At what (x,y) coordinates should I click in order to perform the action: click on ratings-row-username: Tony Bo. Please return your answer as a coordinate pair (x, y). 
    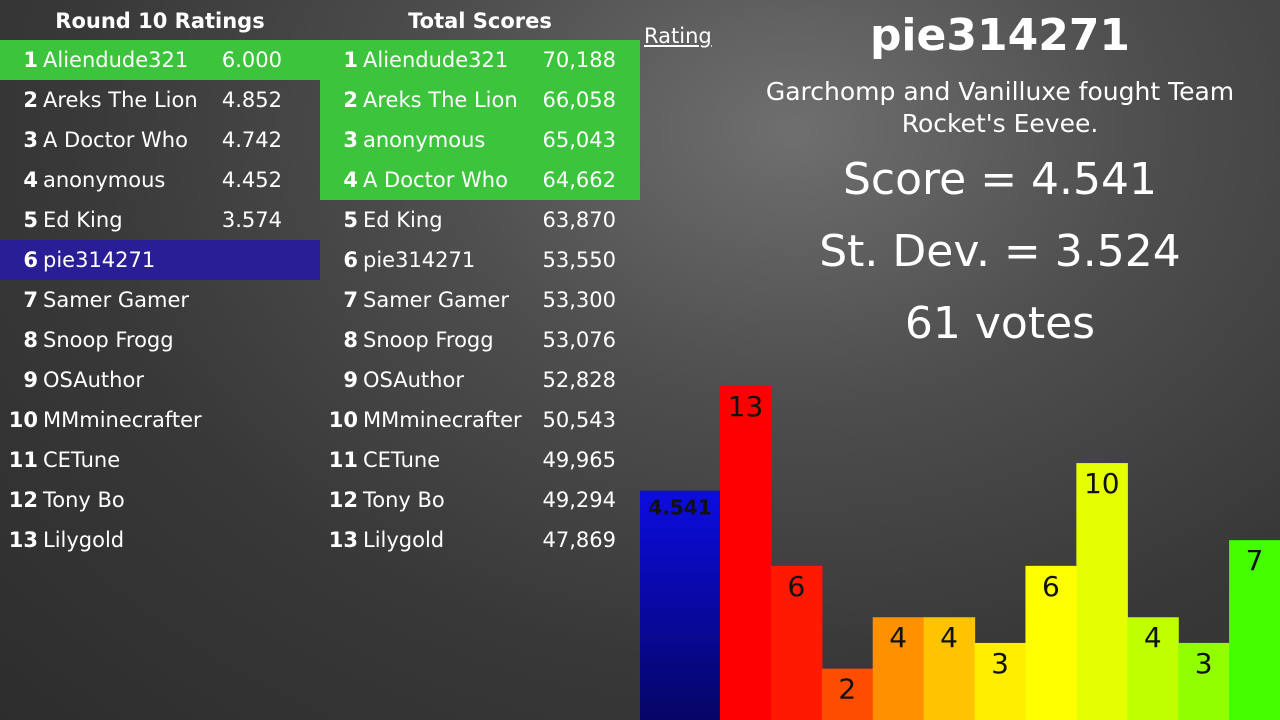
    Looking at the image, I should click on (84, 500).